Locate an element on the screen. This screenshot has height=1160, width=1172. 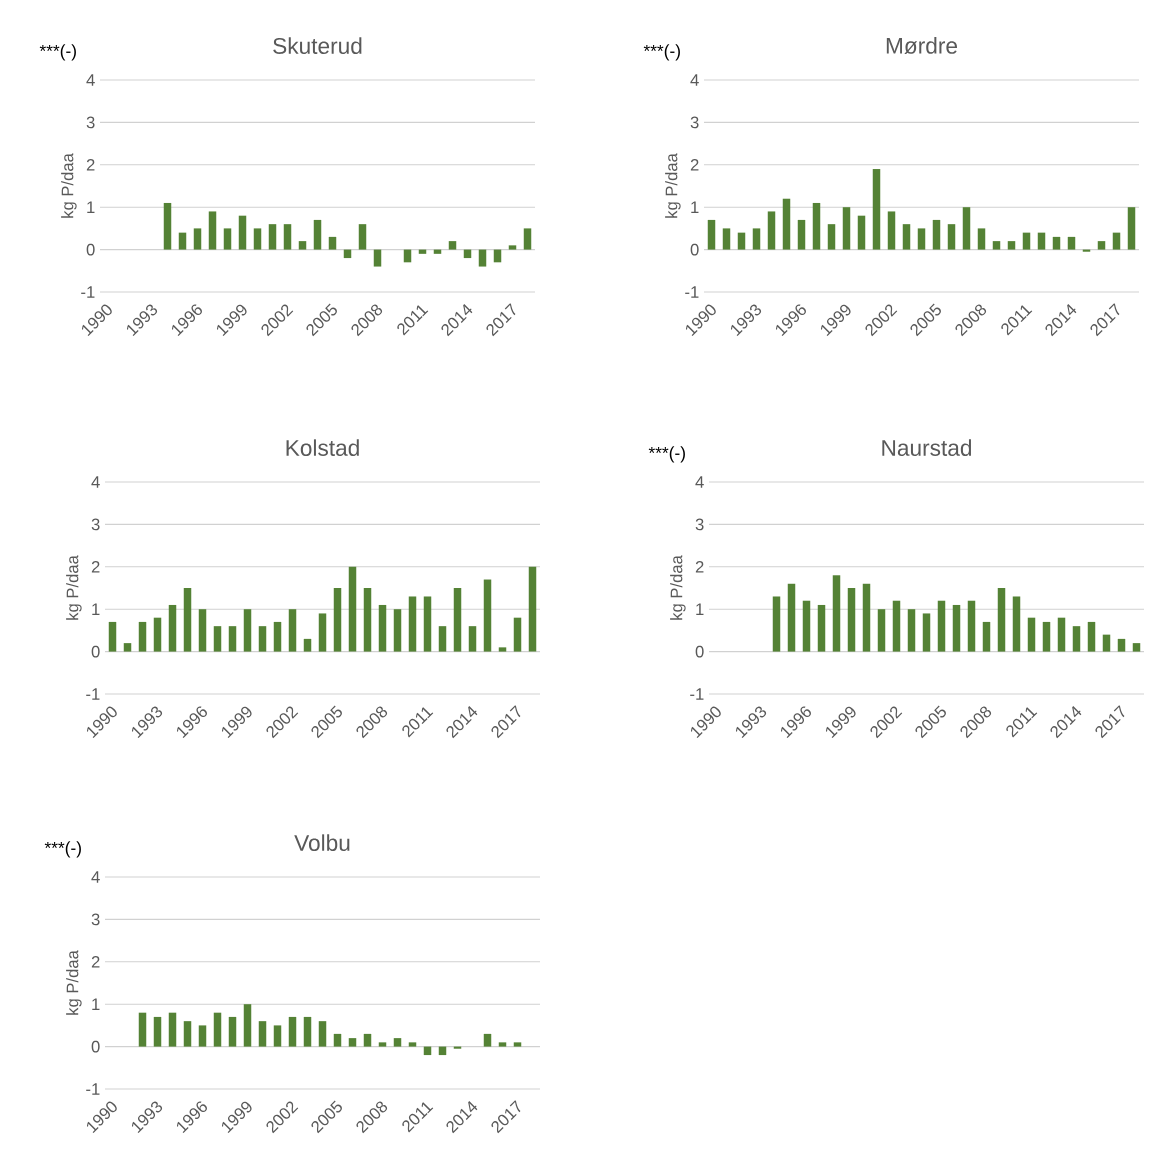
chart-title: Mørdre is located at coordinates (922, 45).